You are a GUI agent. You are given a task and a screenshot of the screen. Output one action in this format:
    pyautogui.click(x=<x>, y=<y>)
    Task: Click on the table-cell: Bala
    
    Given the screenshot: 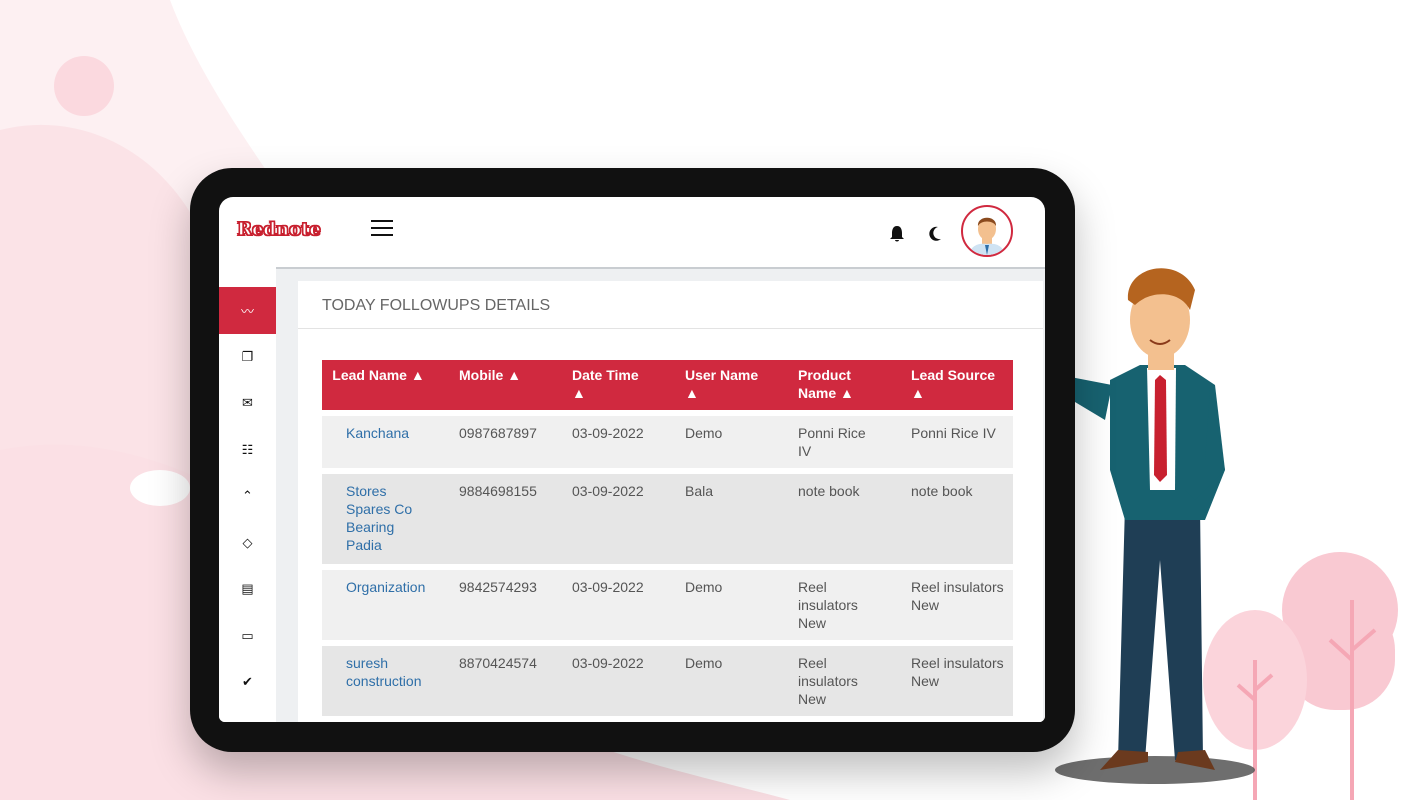 What is the action you would take?
    pyautogui.click(x=717, y=519)
    